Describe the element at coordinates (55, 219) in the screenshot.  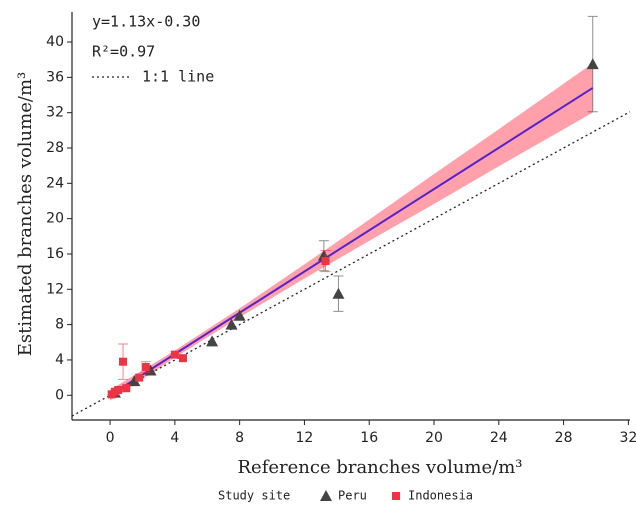
I see `y-tick-label: 20` at that location.